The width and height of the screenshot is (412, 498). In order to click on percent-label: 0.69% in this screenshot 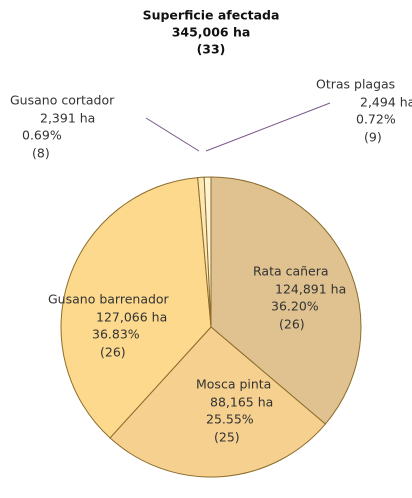, I will do `click(42, 135)`.